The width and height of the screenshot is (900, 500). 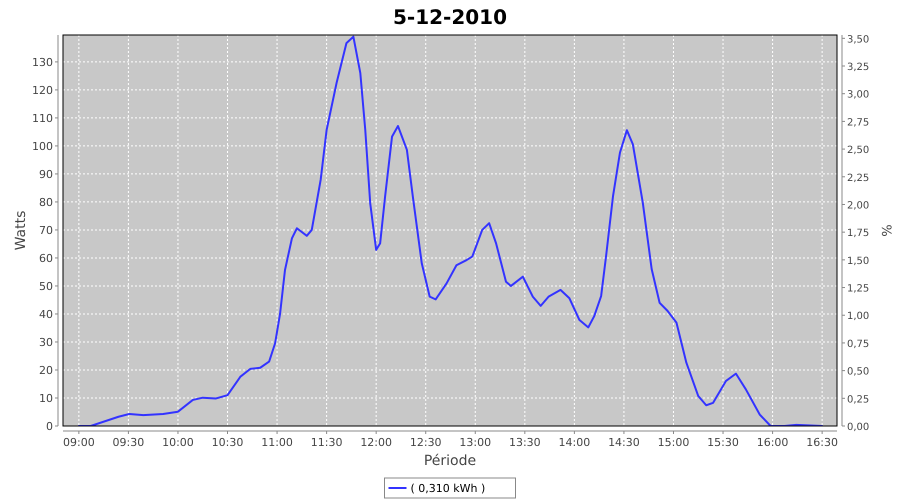 I want to click on y-tick-label: 130, so click(x=42, y=62).